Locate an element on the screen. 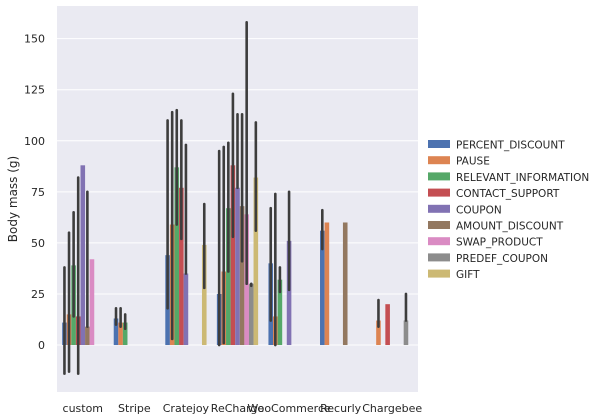  x-tick-label: WooCommerce is located at coordinates (289, 408).